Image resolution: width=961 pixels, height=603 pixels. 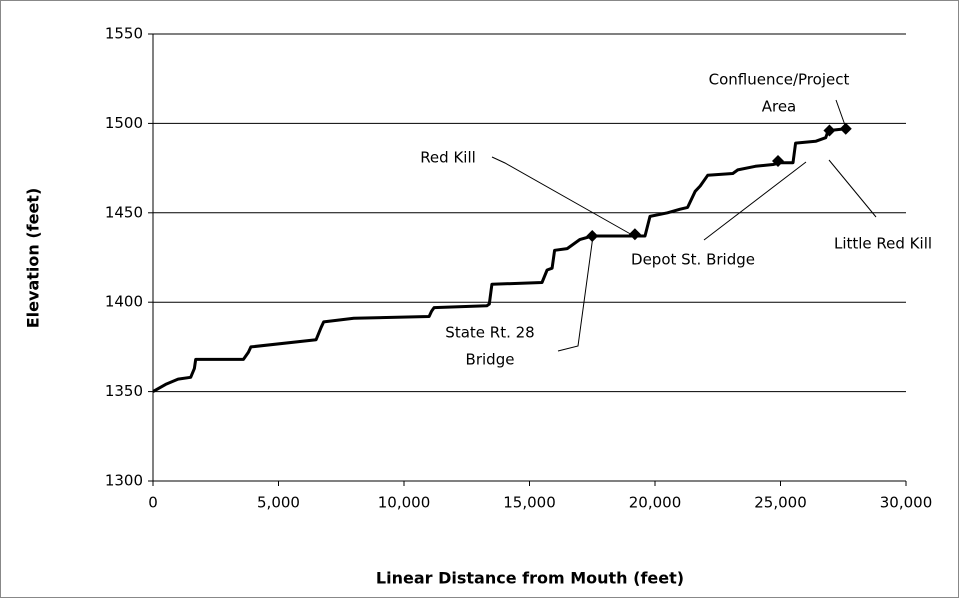 I want to click on y-tick-label: 1300, so click(x=124, y=481).